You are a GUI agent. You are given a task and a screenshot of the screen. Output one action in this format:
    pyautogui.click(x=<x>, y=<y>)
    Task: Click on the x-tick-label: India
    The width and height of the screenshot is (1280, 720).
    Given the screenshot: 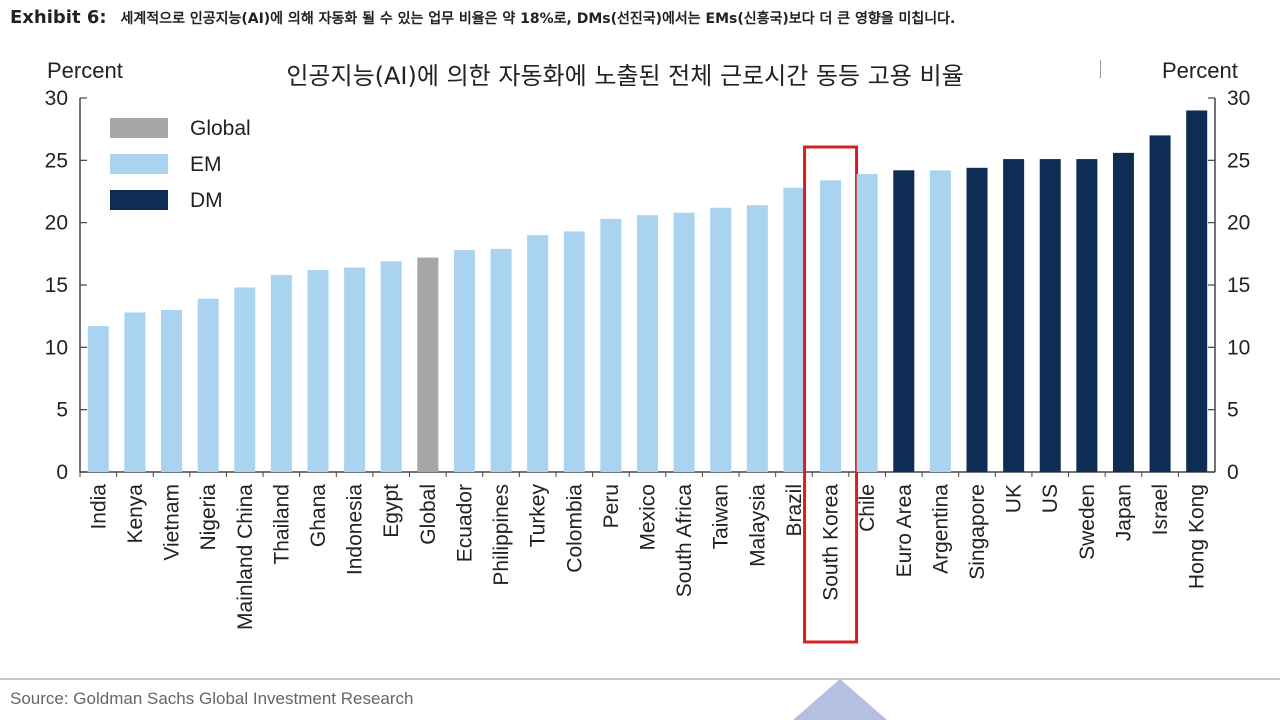 What is the action you would take?
    pyautogui.click(x=98, y=507)
    